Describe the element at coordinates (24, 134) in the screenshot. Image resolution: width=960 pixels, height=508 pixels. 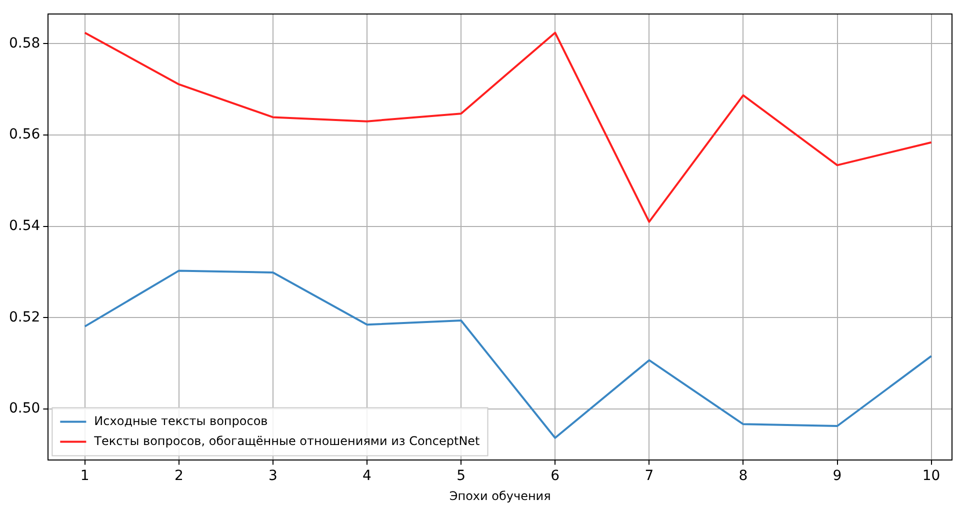
I see `y-tick-label: 0.56` at that location.